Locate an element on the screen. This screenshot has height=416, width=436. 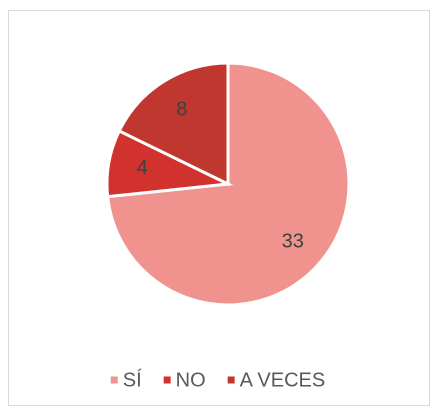
legend-label: NO is located at coordinates (191, 380).